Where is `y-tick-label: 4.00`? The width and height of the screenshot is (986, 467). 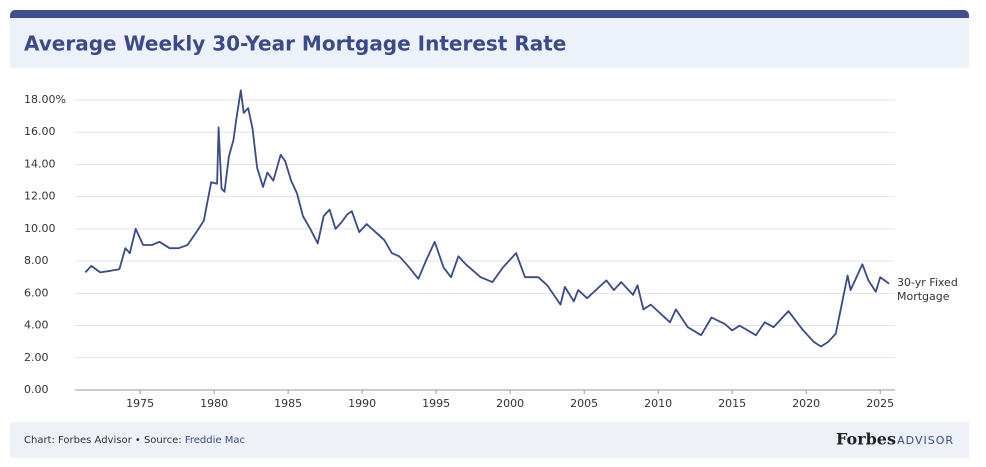
y-tick-label: 4.00 is located at coordinates (36, 325).